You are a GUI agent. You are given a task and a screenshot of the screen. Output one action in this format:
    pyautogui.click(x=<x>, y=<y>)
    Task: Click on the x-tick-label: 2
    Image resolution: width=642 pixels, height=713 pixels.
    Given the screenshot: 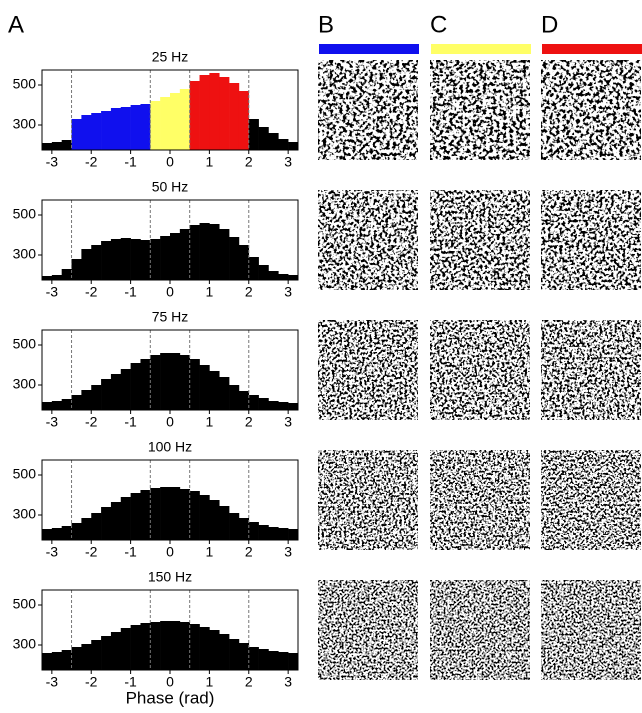 What is the action you would take?
    pyautogui.click(x=249, y=292)
    